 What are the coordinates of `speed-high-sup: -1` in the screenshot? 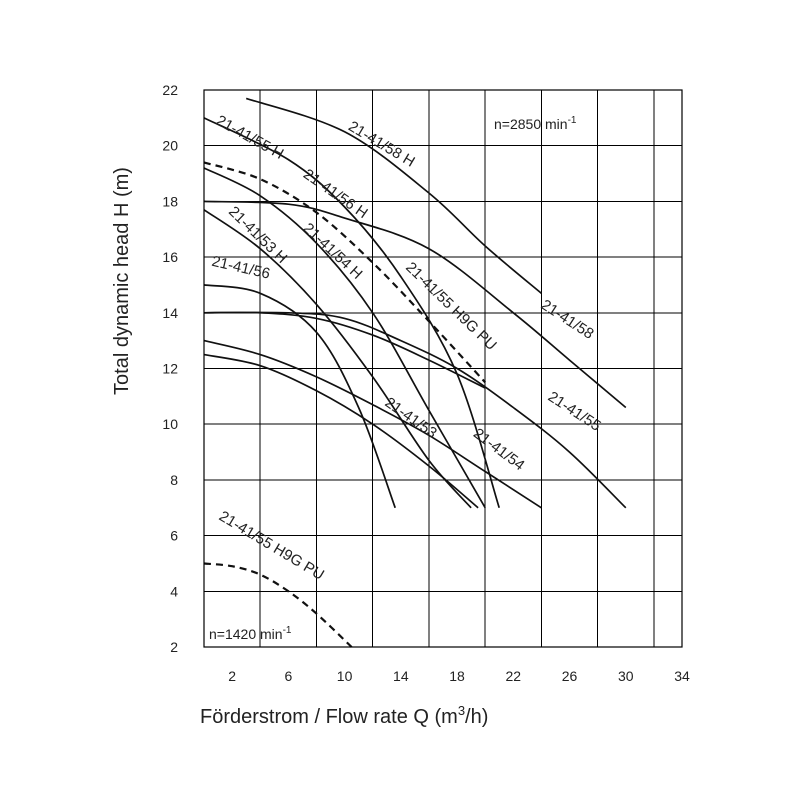 It's located at (572, 120).